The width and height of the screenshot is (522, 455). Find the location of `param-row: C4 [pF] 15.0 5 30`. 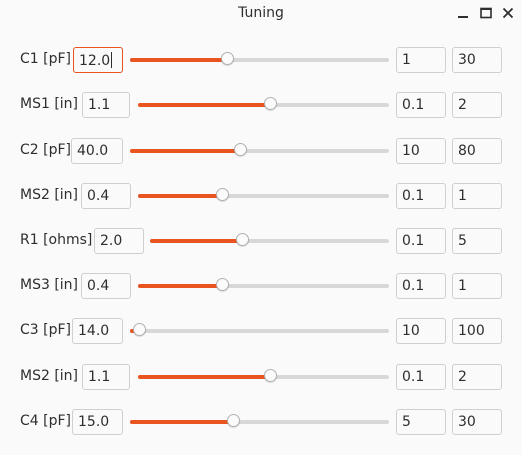

param-row: C4 [pF] 15.0 5 30 is located at coordinates (261, 422).